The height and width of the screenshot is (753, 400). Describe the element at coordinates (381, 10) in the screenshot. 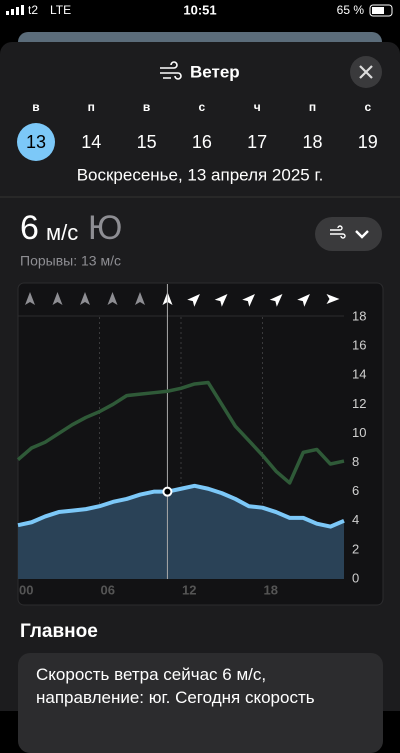

I see `battery-icon` at that location.